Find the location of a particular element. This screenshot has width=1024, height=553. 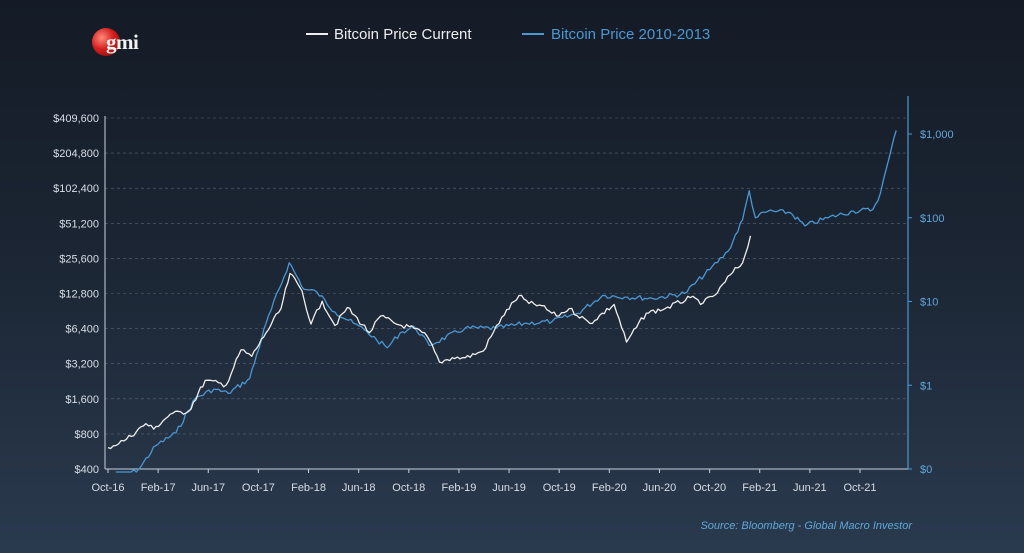

x-tick-label: Jun-19 is located at coordinates (509, 488).